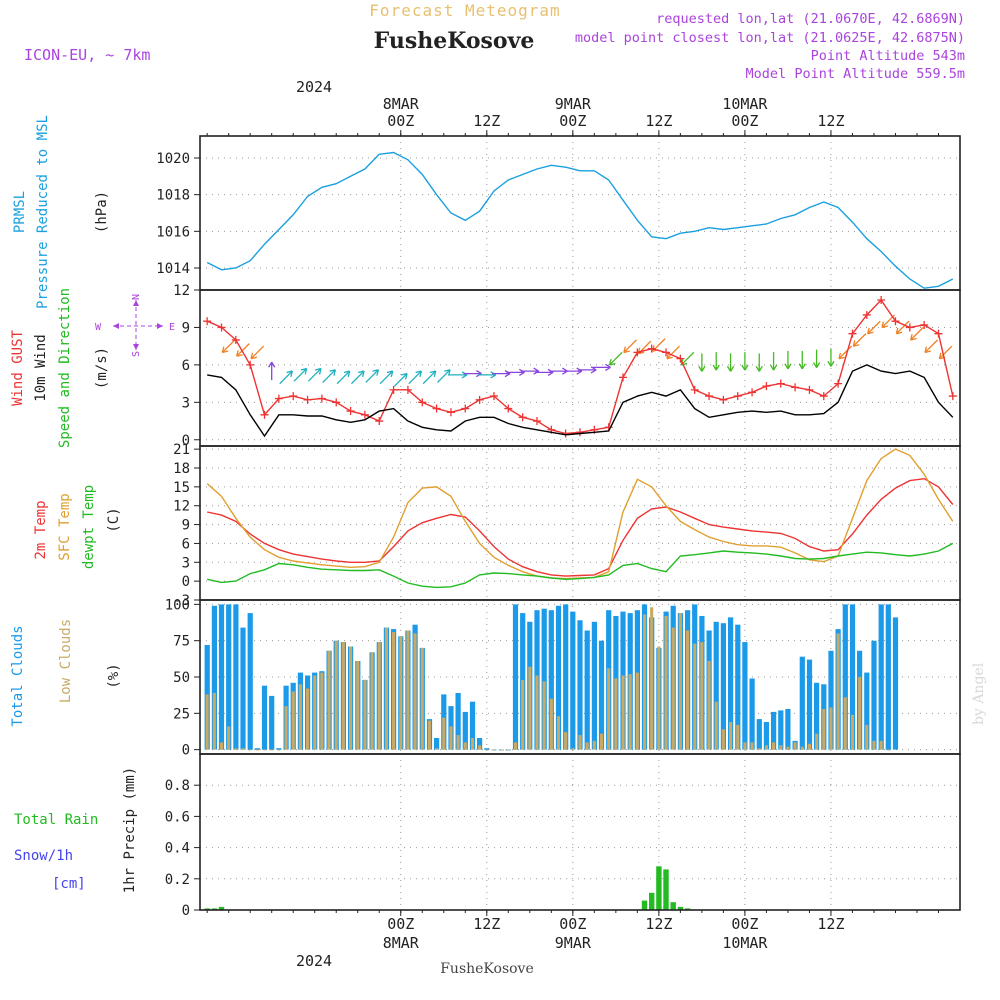 This screenshot has width=1000, height=1000. I want to click on panel-frame, so click(580, 832).